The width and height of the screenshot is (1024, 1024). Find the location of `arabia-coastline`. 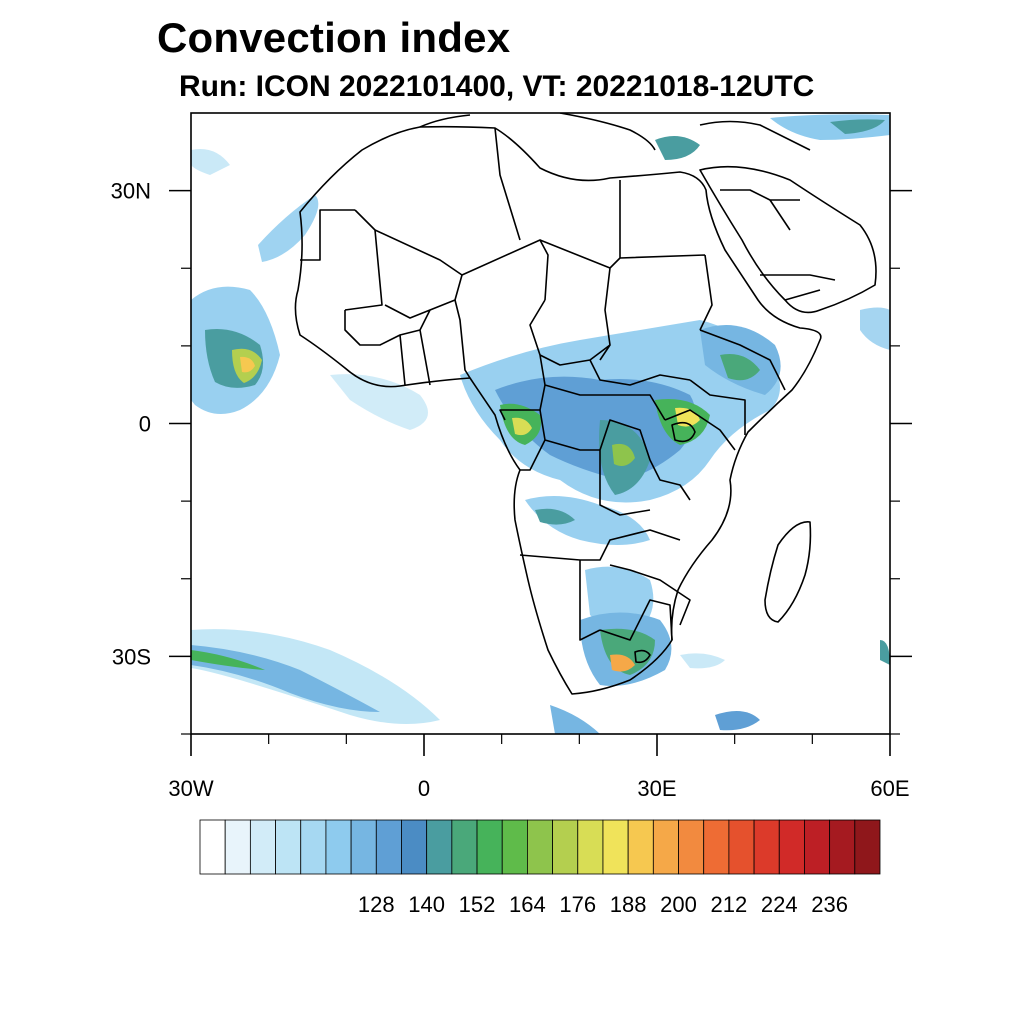

arabia-coastline is located at coordinates (788, 239).